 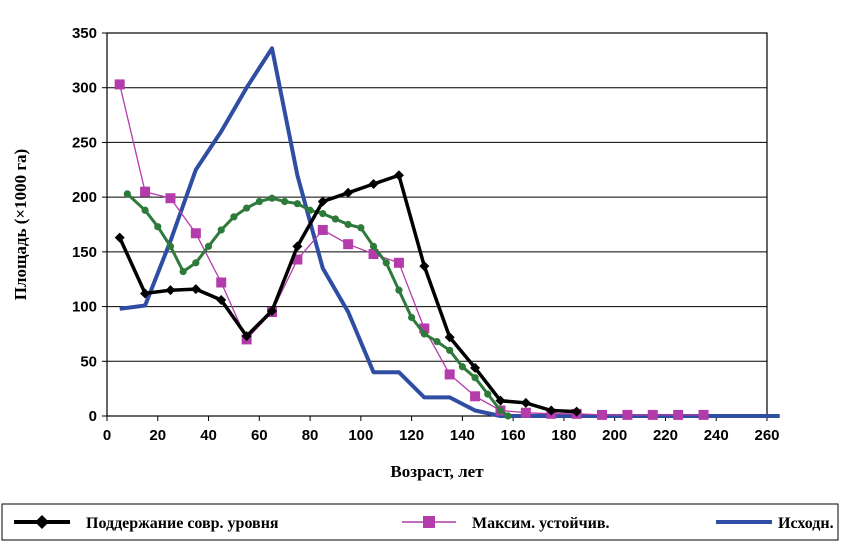 I want to click on legend-label-maintain: Поддержание совр. уровня, so click(x=182, y=523).